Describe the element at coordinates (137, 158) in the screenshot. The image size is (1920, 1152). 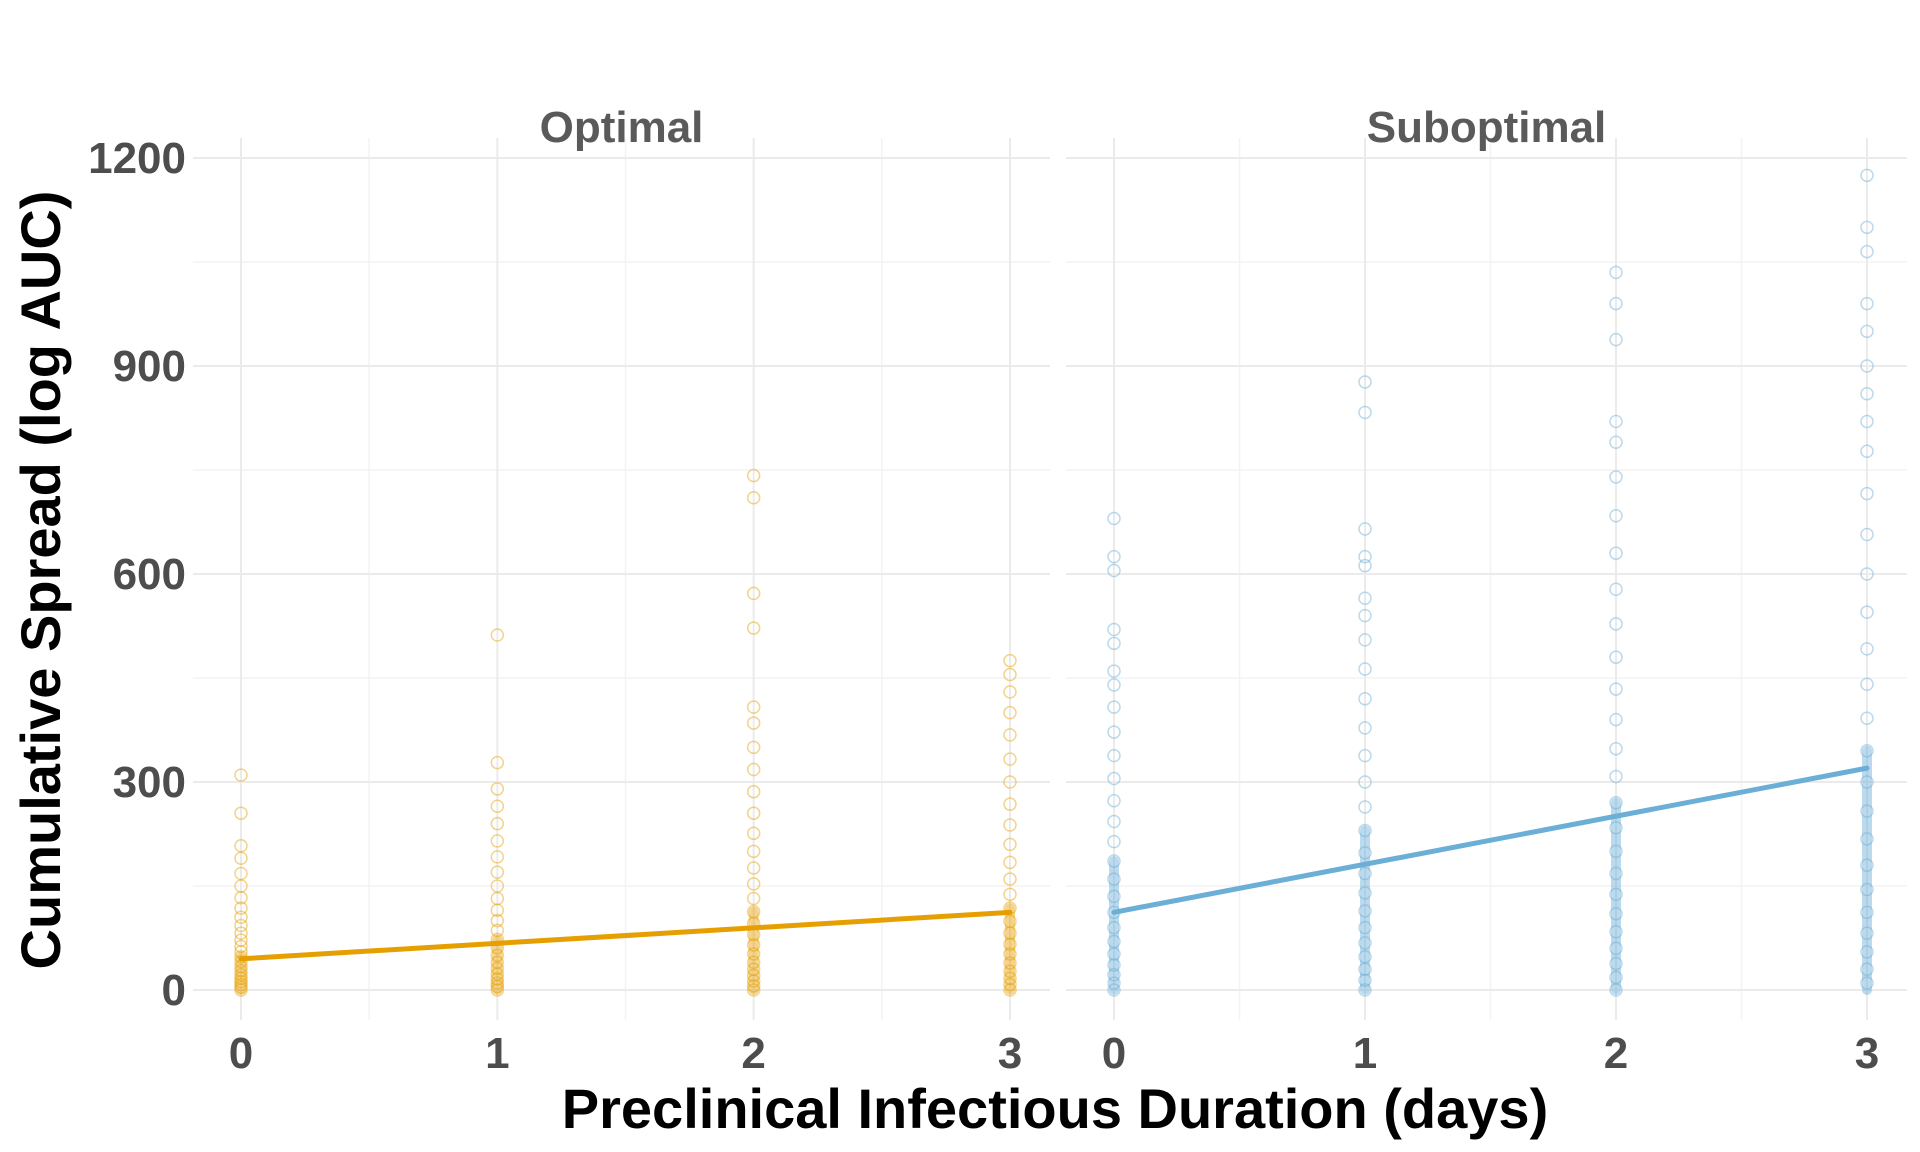
I see `y-tick-label: 1200` at that location.